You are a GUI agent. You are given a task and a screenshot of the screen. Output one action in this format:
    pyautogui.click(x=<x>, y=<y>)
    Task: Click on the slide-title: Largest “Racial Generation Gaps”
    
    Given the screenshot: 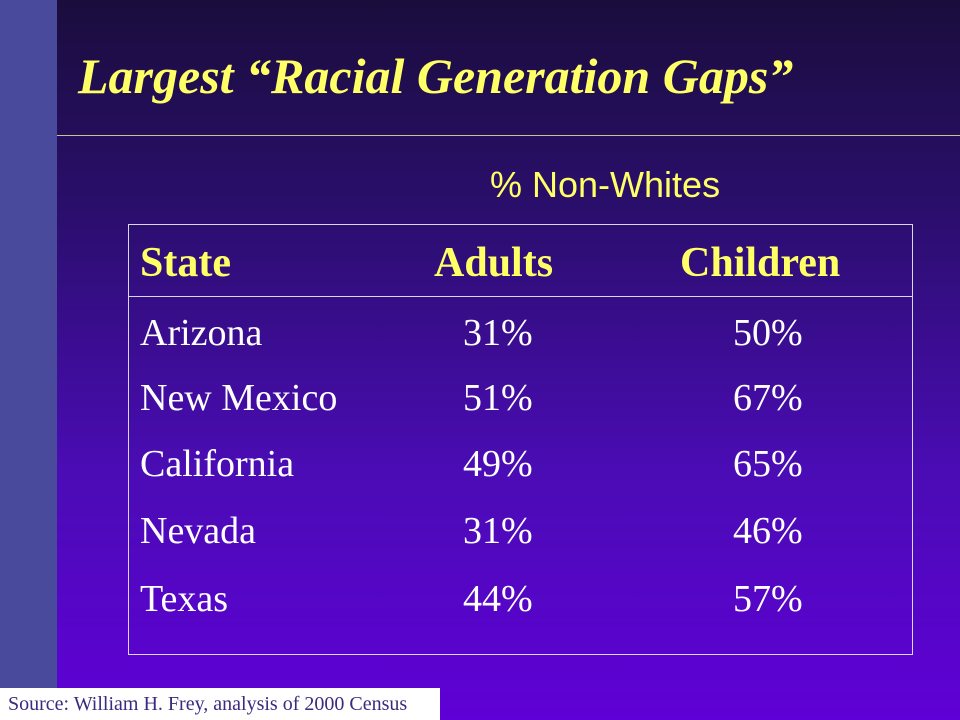 What is the action you would take?
    pyautogui.click(x=436, y=76)
    